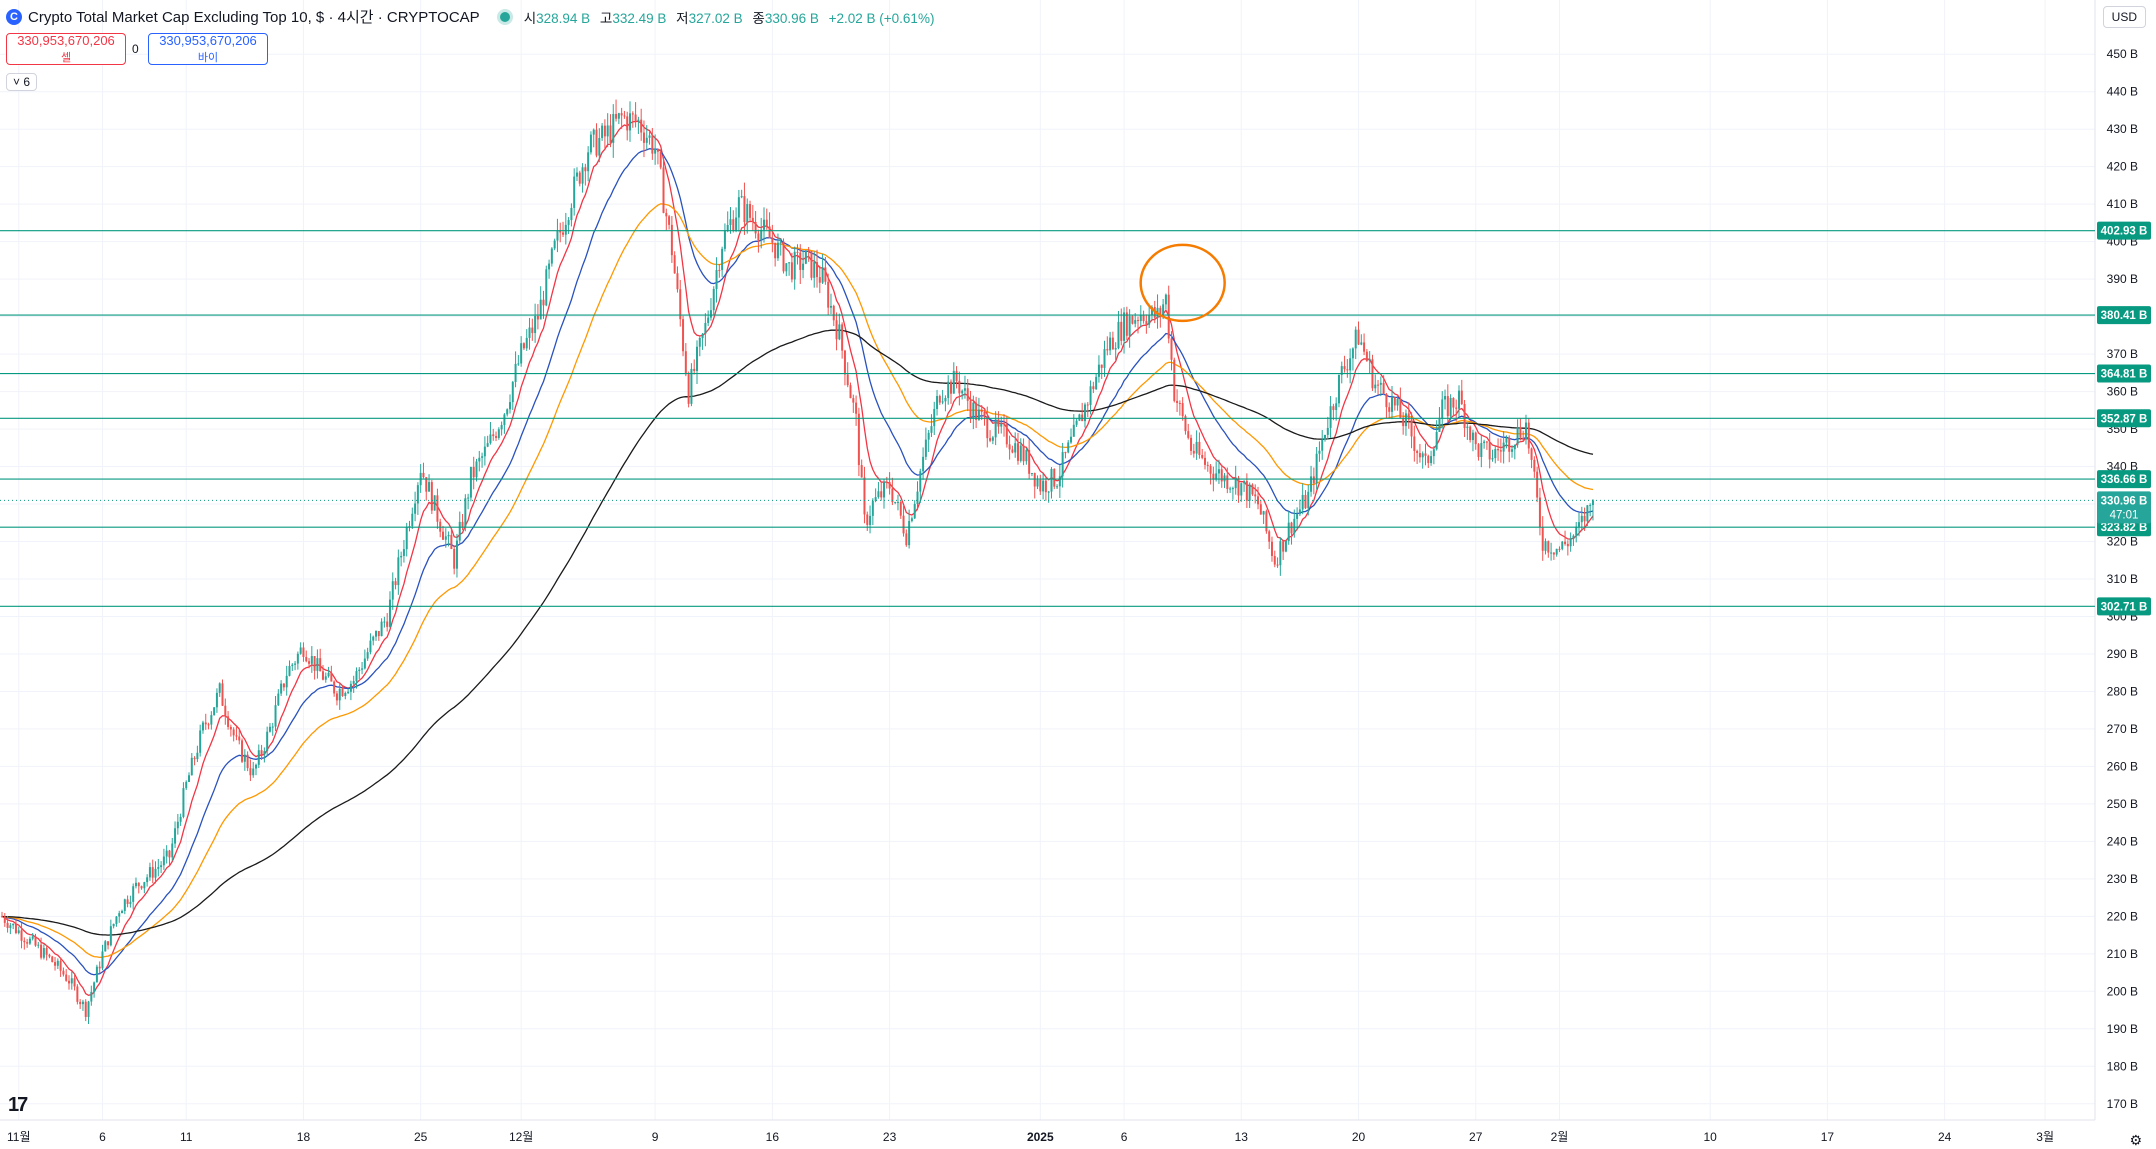 This screenshot has width=2156, height=1149. Describe the element at coordinates (1476, 1137) in the screenshot. I see `x-tick-label: 27` at that location.